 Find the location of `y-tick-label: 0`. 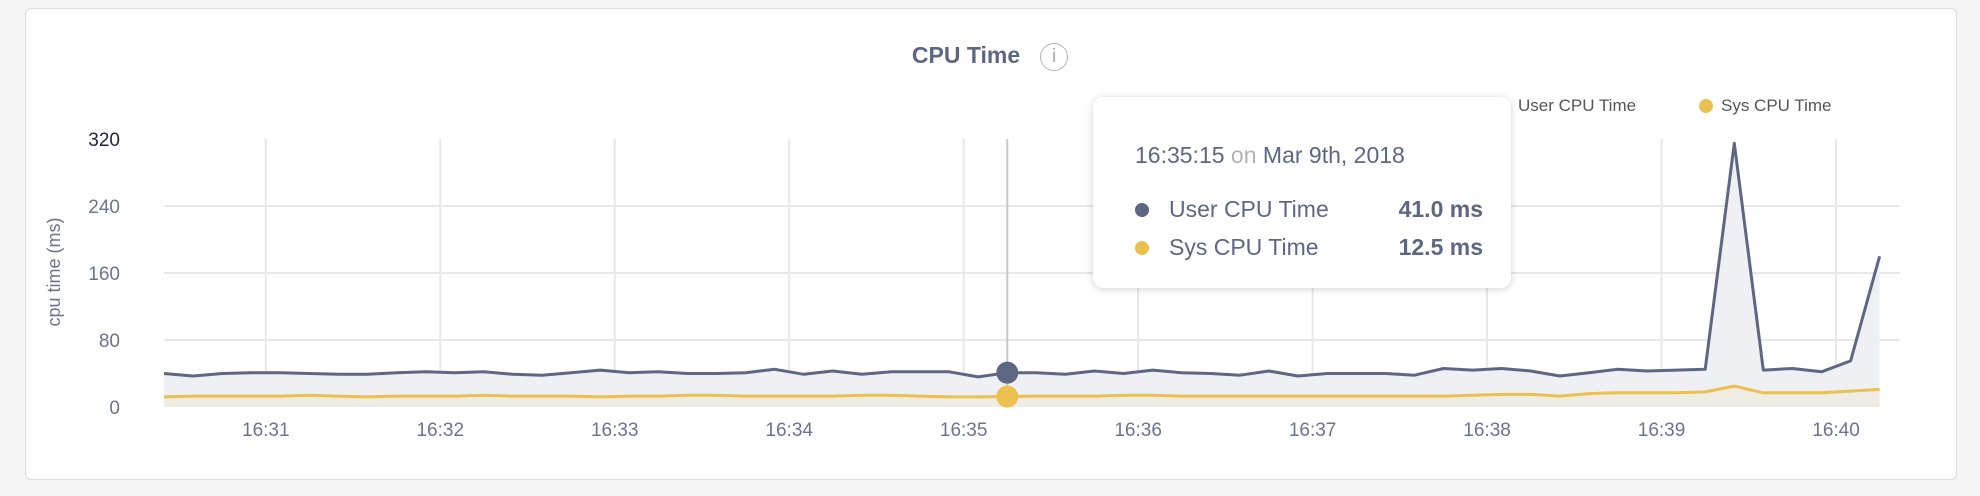

y-tick-label: 0 is located at coordinates (114, 408).